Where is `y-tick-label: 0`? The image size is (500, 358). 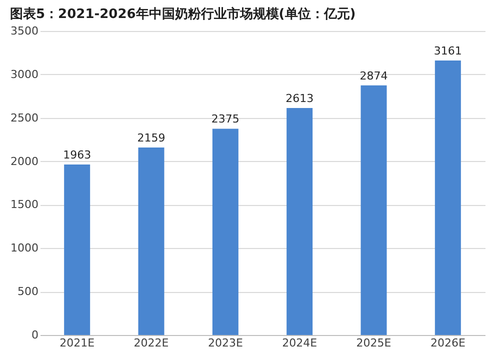
y-tick-label: 0 is located at coordinates (35, 335).